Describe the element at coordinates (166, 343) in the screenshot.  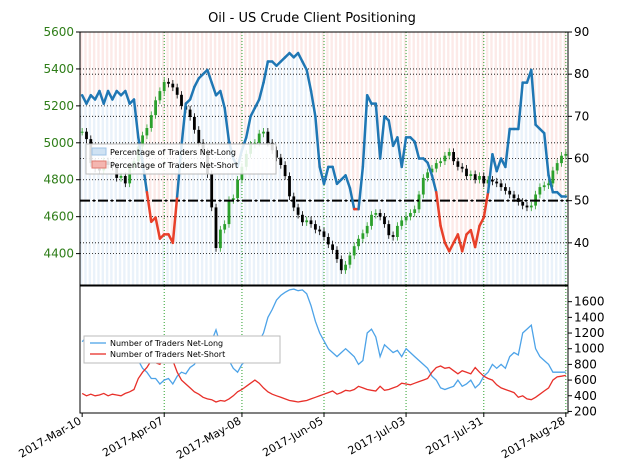
I see `legend-label: Number of Traders Net-Long` at that location.